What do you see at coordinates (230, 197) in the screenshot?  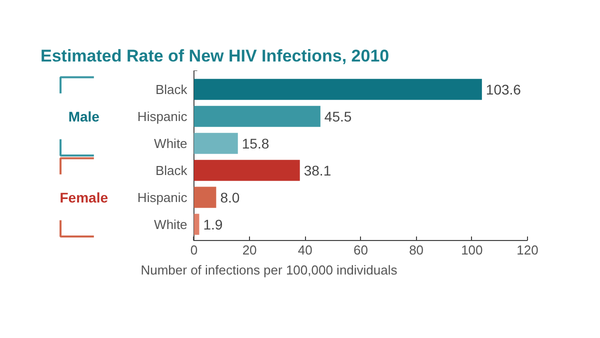 I see `data-label: 8.0` at bounding box center [230, 197].